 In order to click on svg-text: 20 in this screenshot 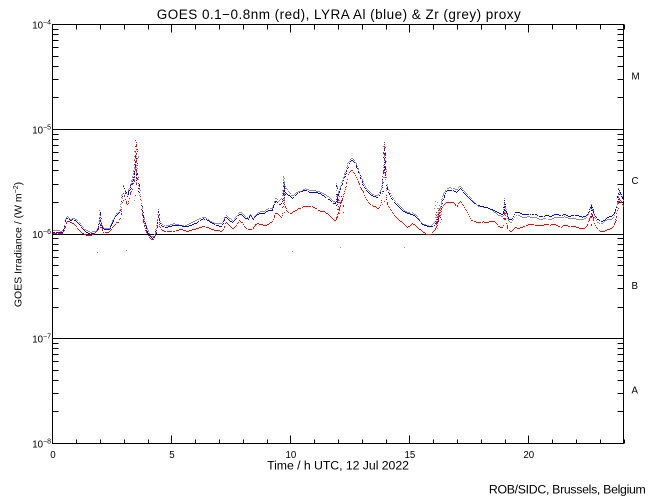, I will do `click(528, 455)`.